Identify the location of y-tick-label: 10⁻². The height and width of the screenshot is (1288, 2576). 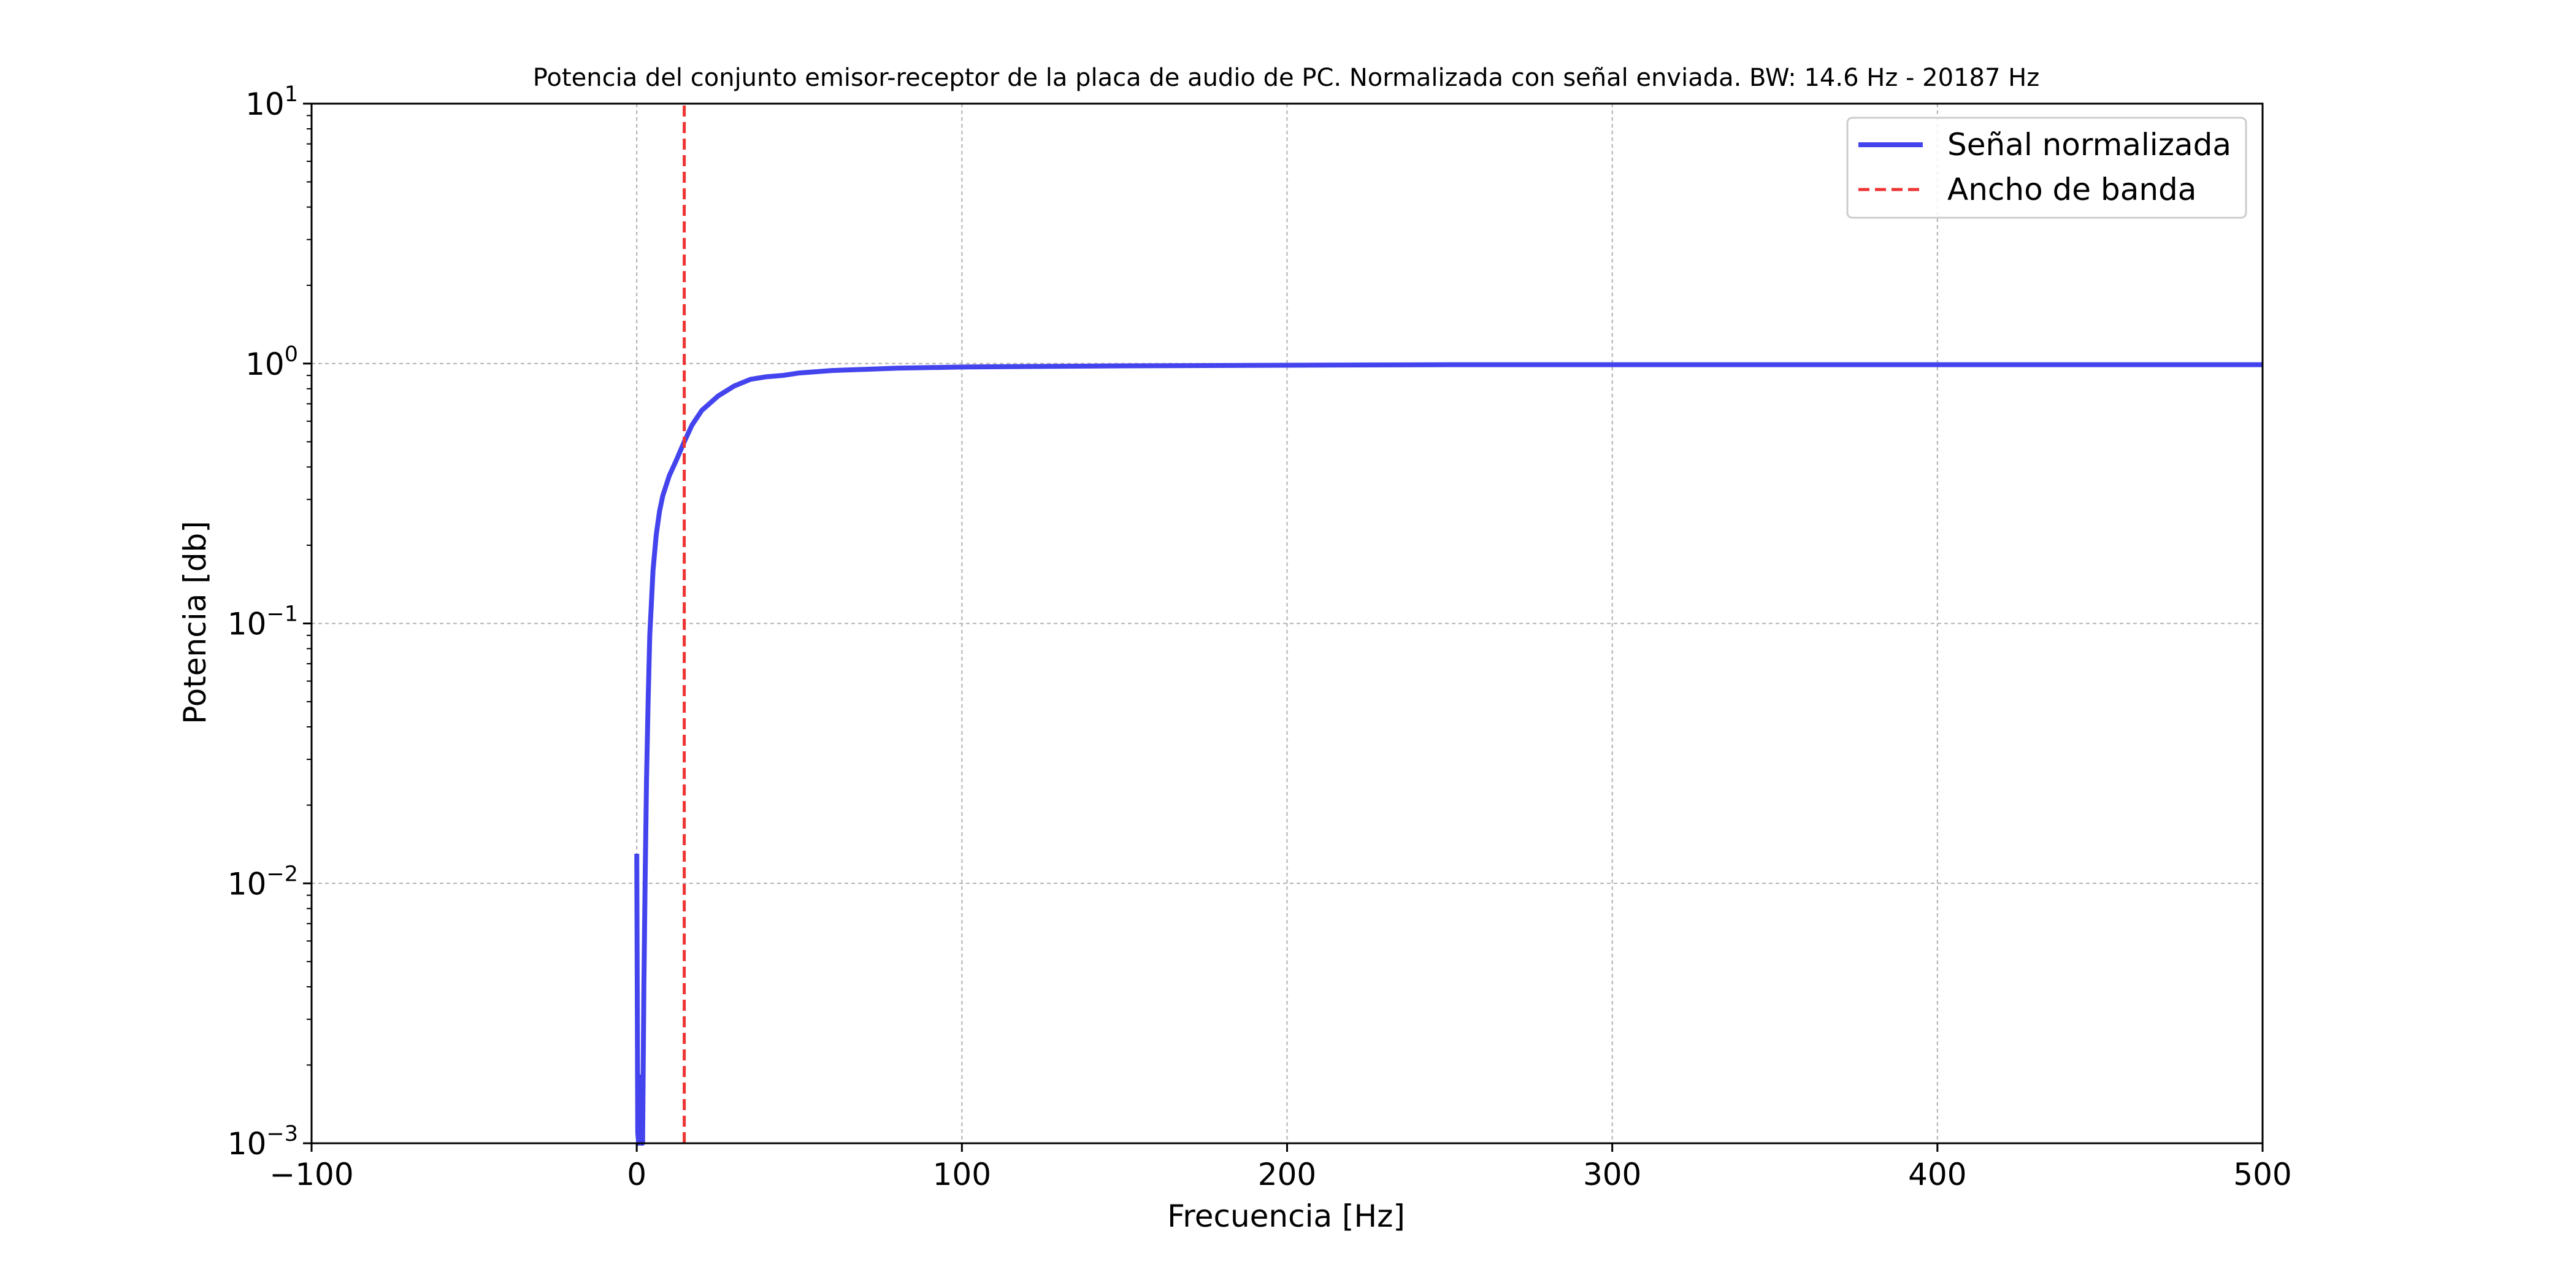
(263, 882).